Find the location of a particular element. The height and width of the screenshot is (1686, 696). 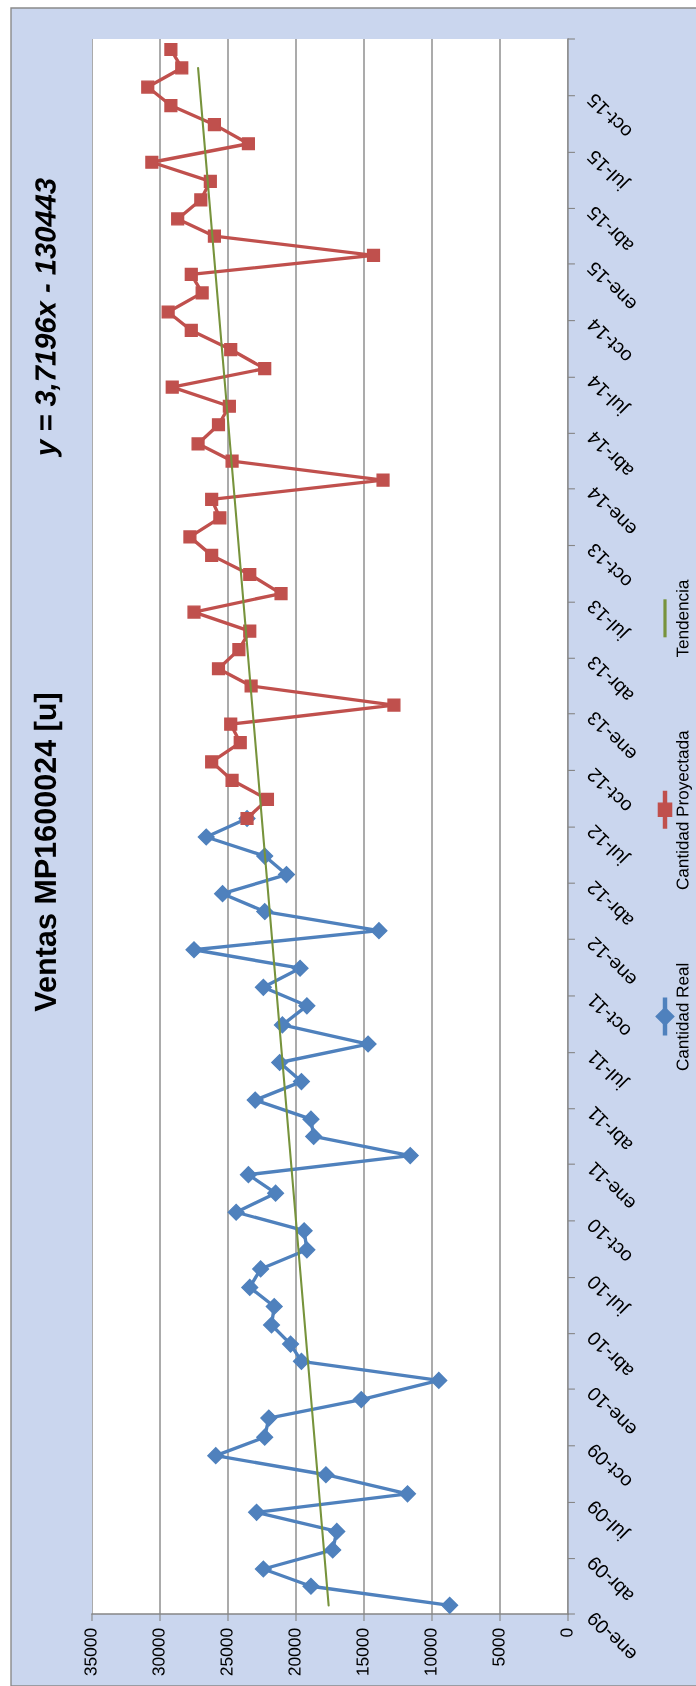

x-tick-label: 5000 is located at coordinates (498, 1647).